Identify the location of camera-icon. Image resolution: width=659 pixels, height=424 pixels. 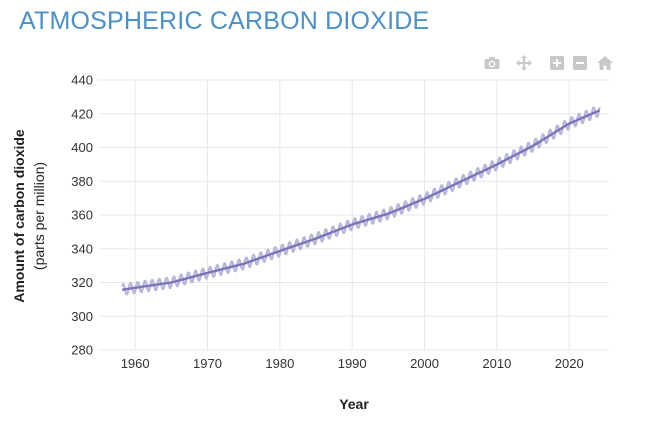
(492, 63).